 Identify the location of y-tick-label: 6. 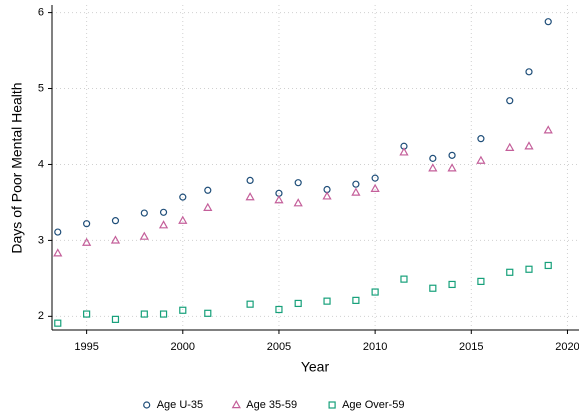
(41, 12).